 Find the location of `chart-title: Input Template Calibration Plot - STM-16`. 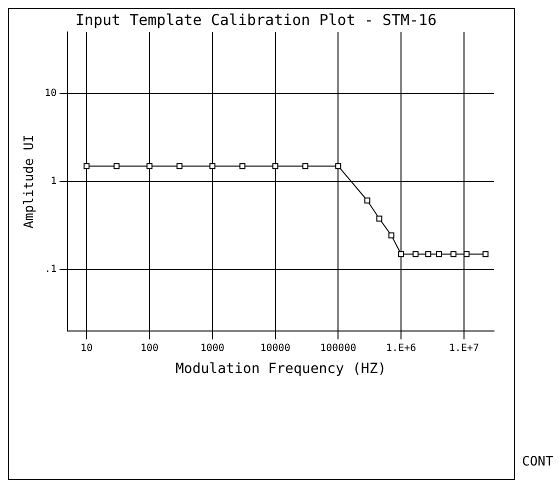

chart-title: Input Template Calibration Plot - STM-16 is located at coordinates (256, 19).